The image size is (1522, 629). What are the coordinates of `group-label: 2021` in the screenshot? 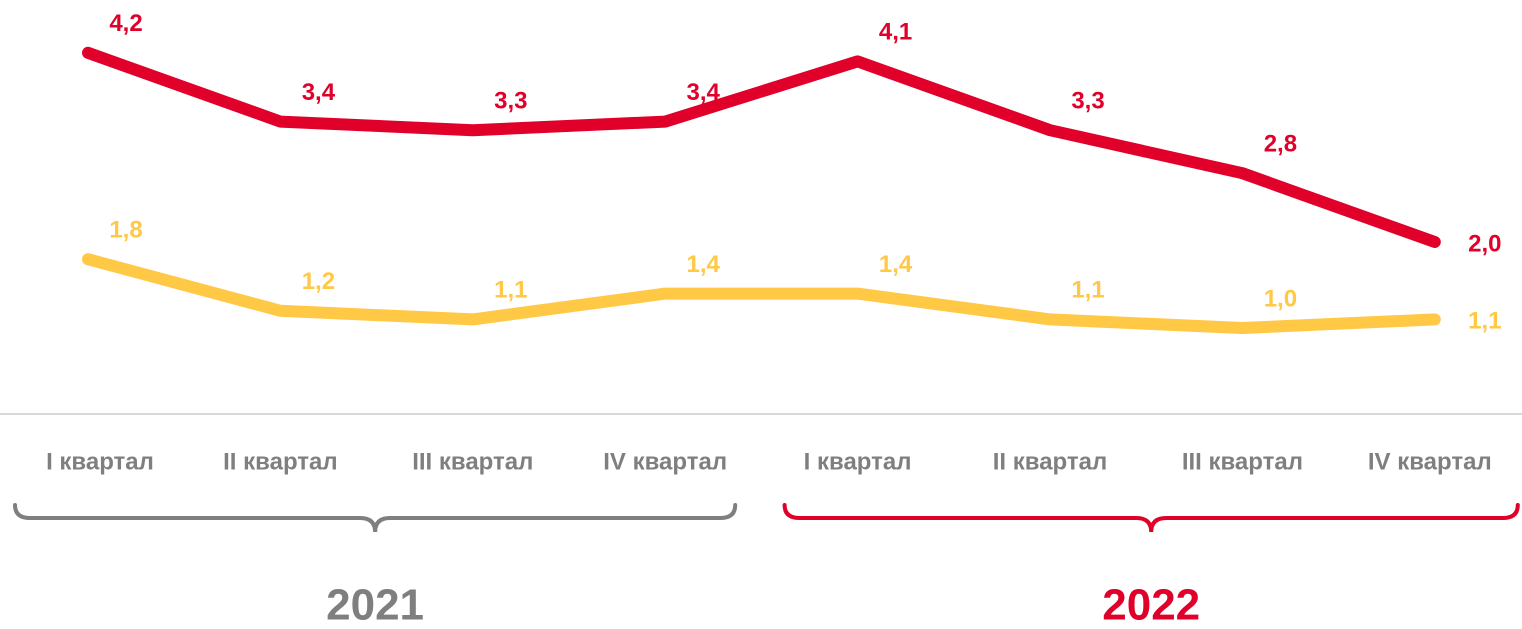 It's located at (375, 605).